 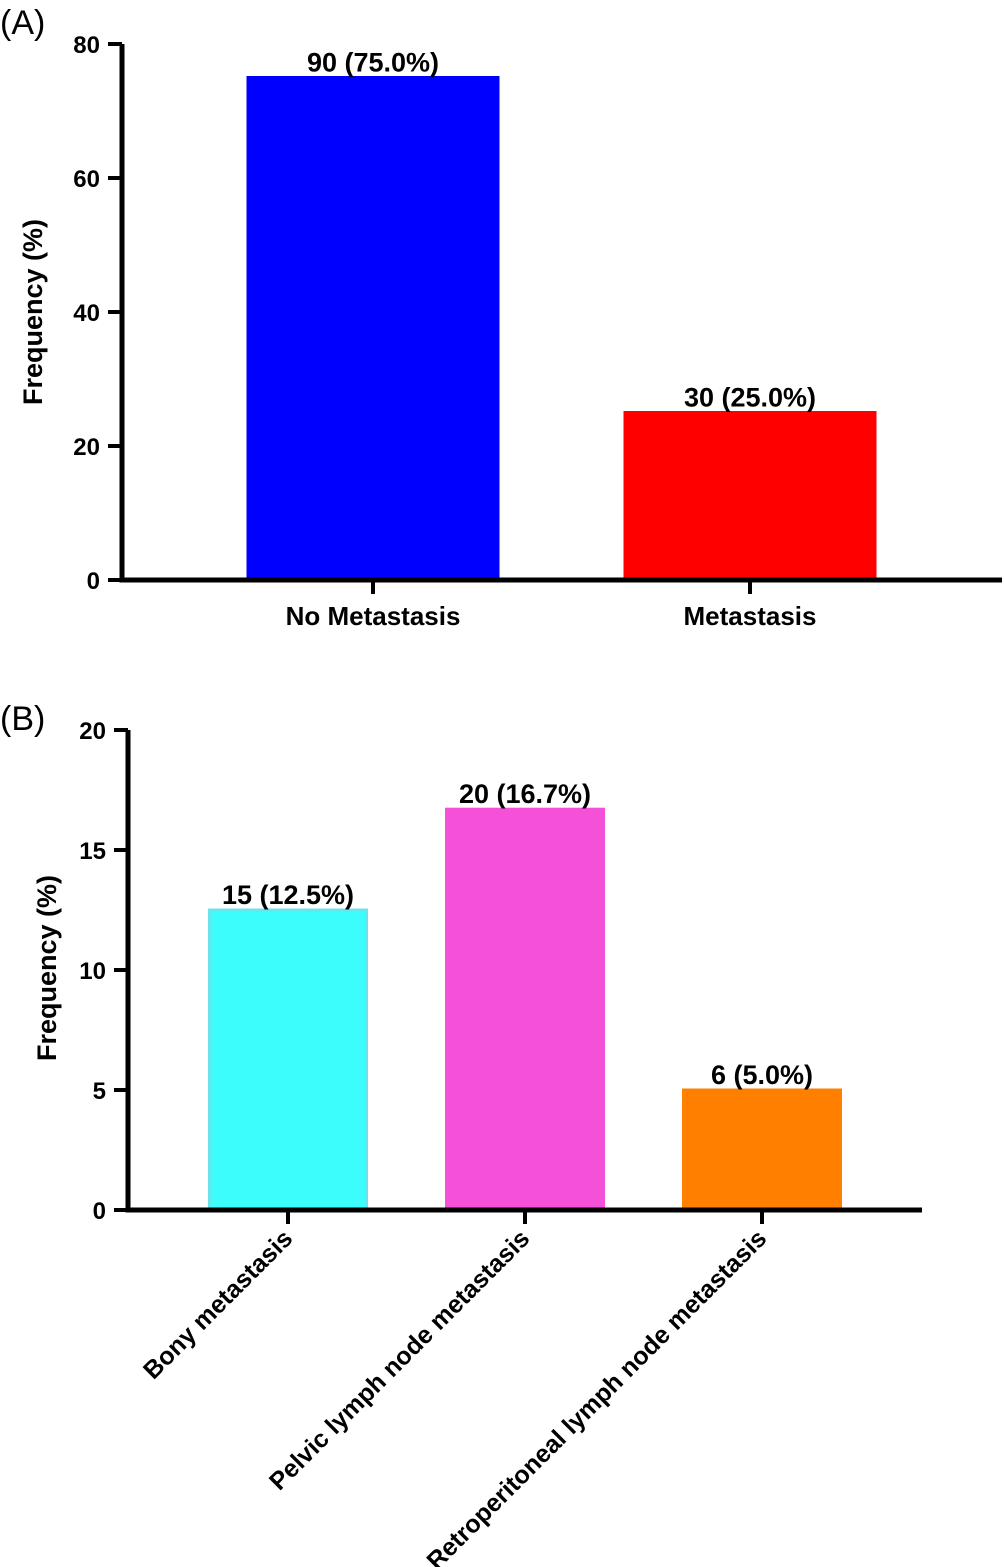 I want to click on bar-pelvic-lymph-node-metastasis, so click(x=525, y=1009).